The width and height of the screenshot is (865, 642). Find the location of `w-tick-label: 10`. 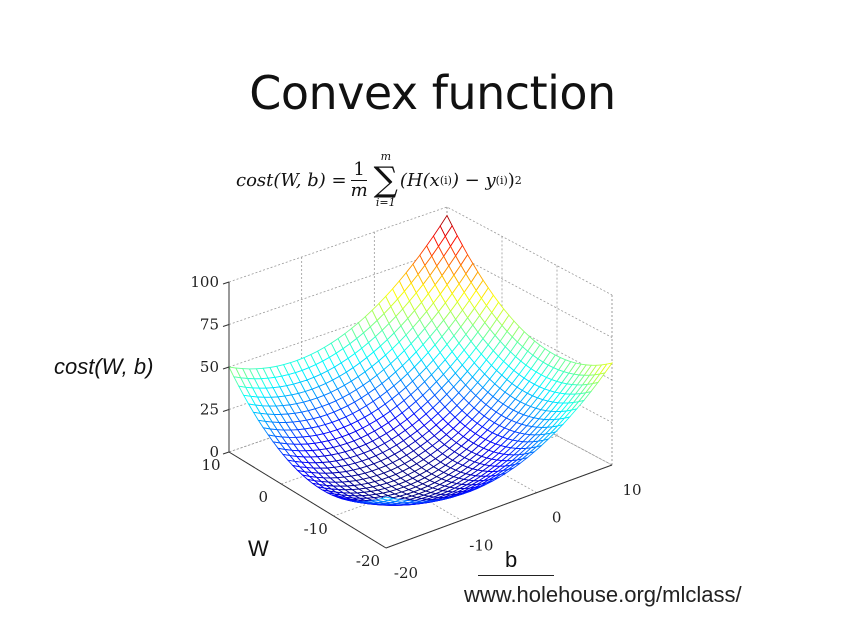

w-tick-label: 10 is located at coordinates (210, 465).